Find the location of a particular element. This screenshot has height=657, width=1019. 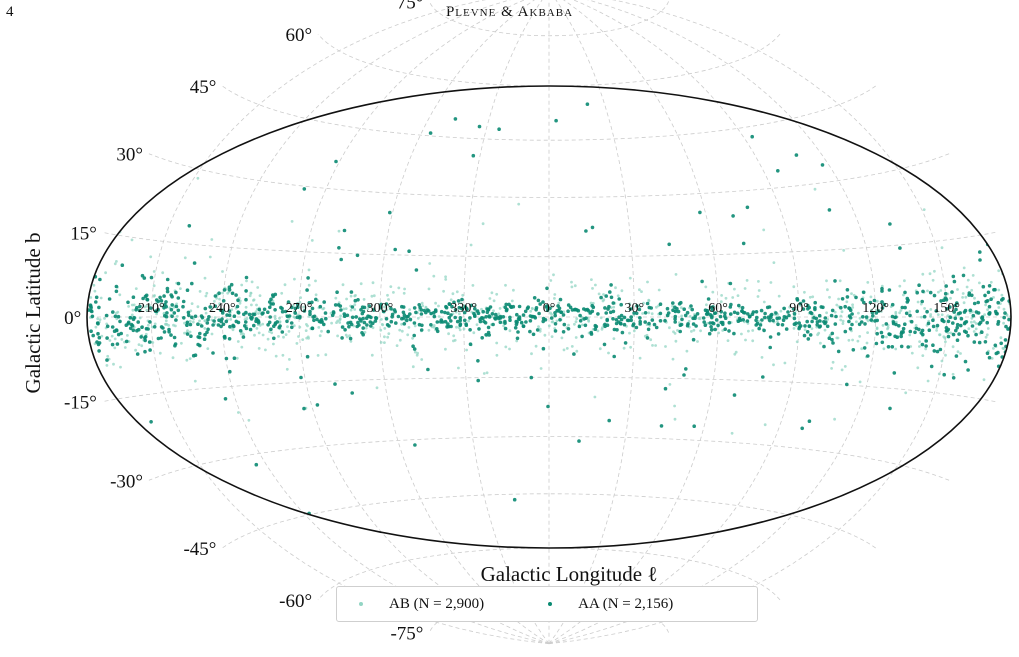

legend-marker-ab is located at coordinates (361, 604).